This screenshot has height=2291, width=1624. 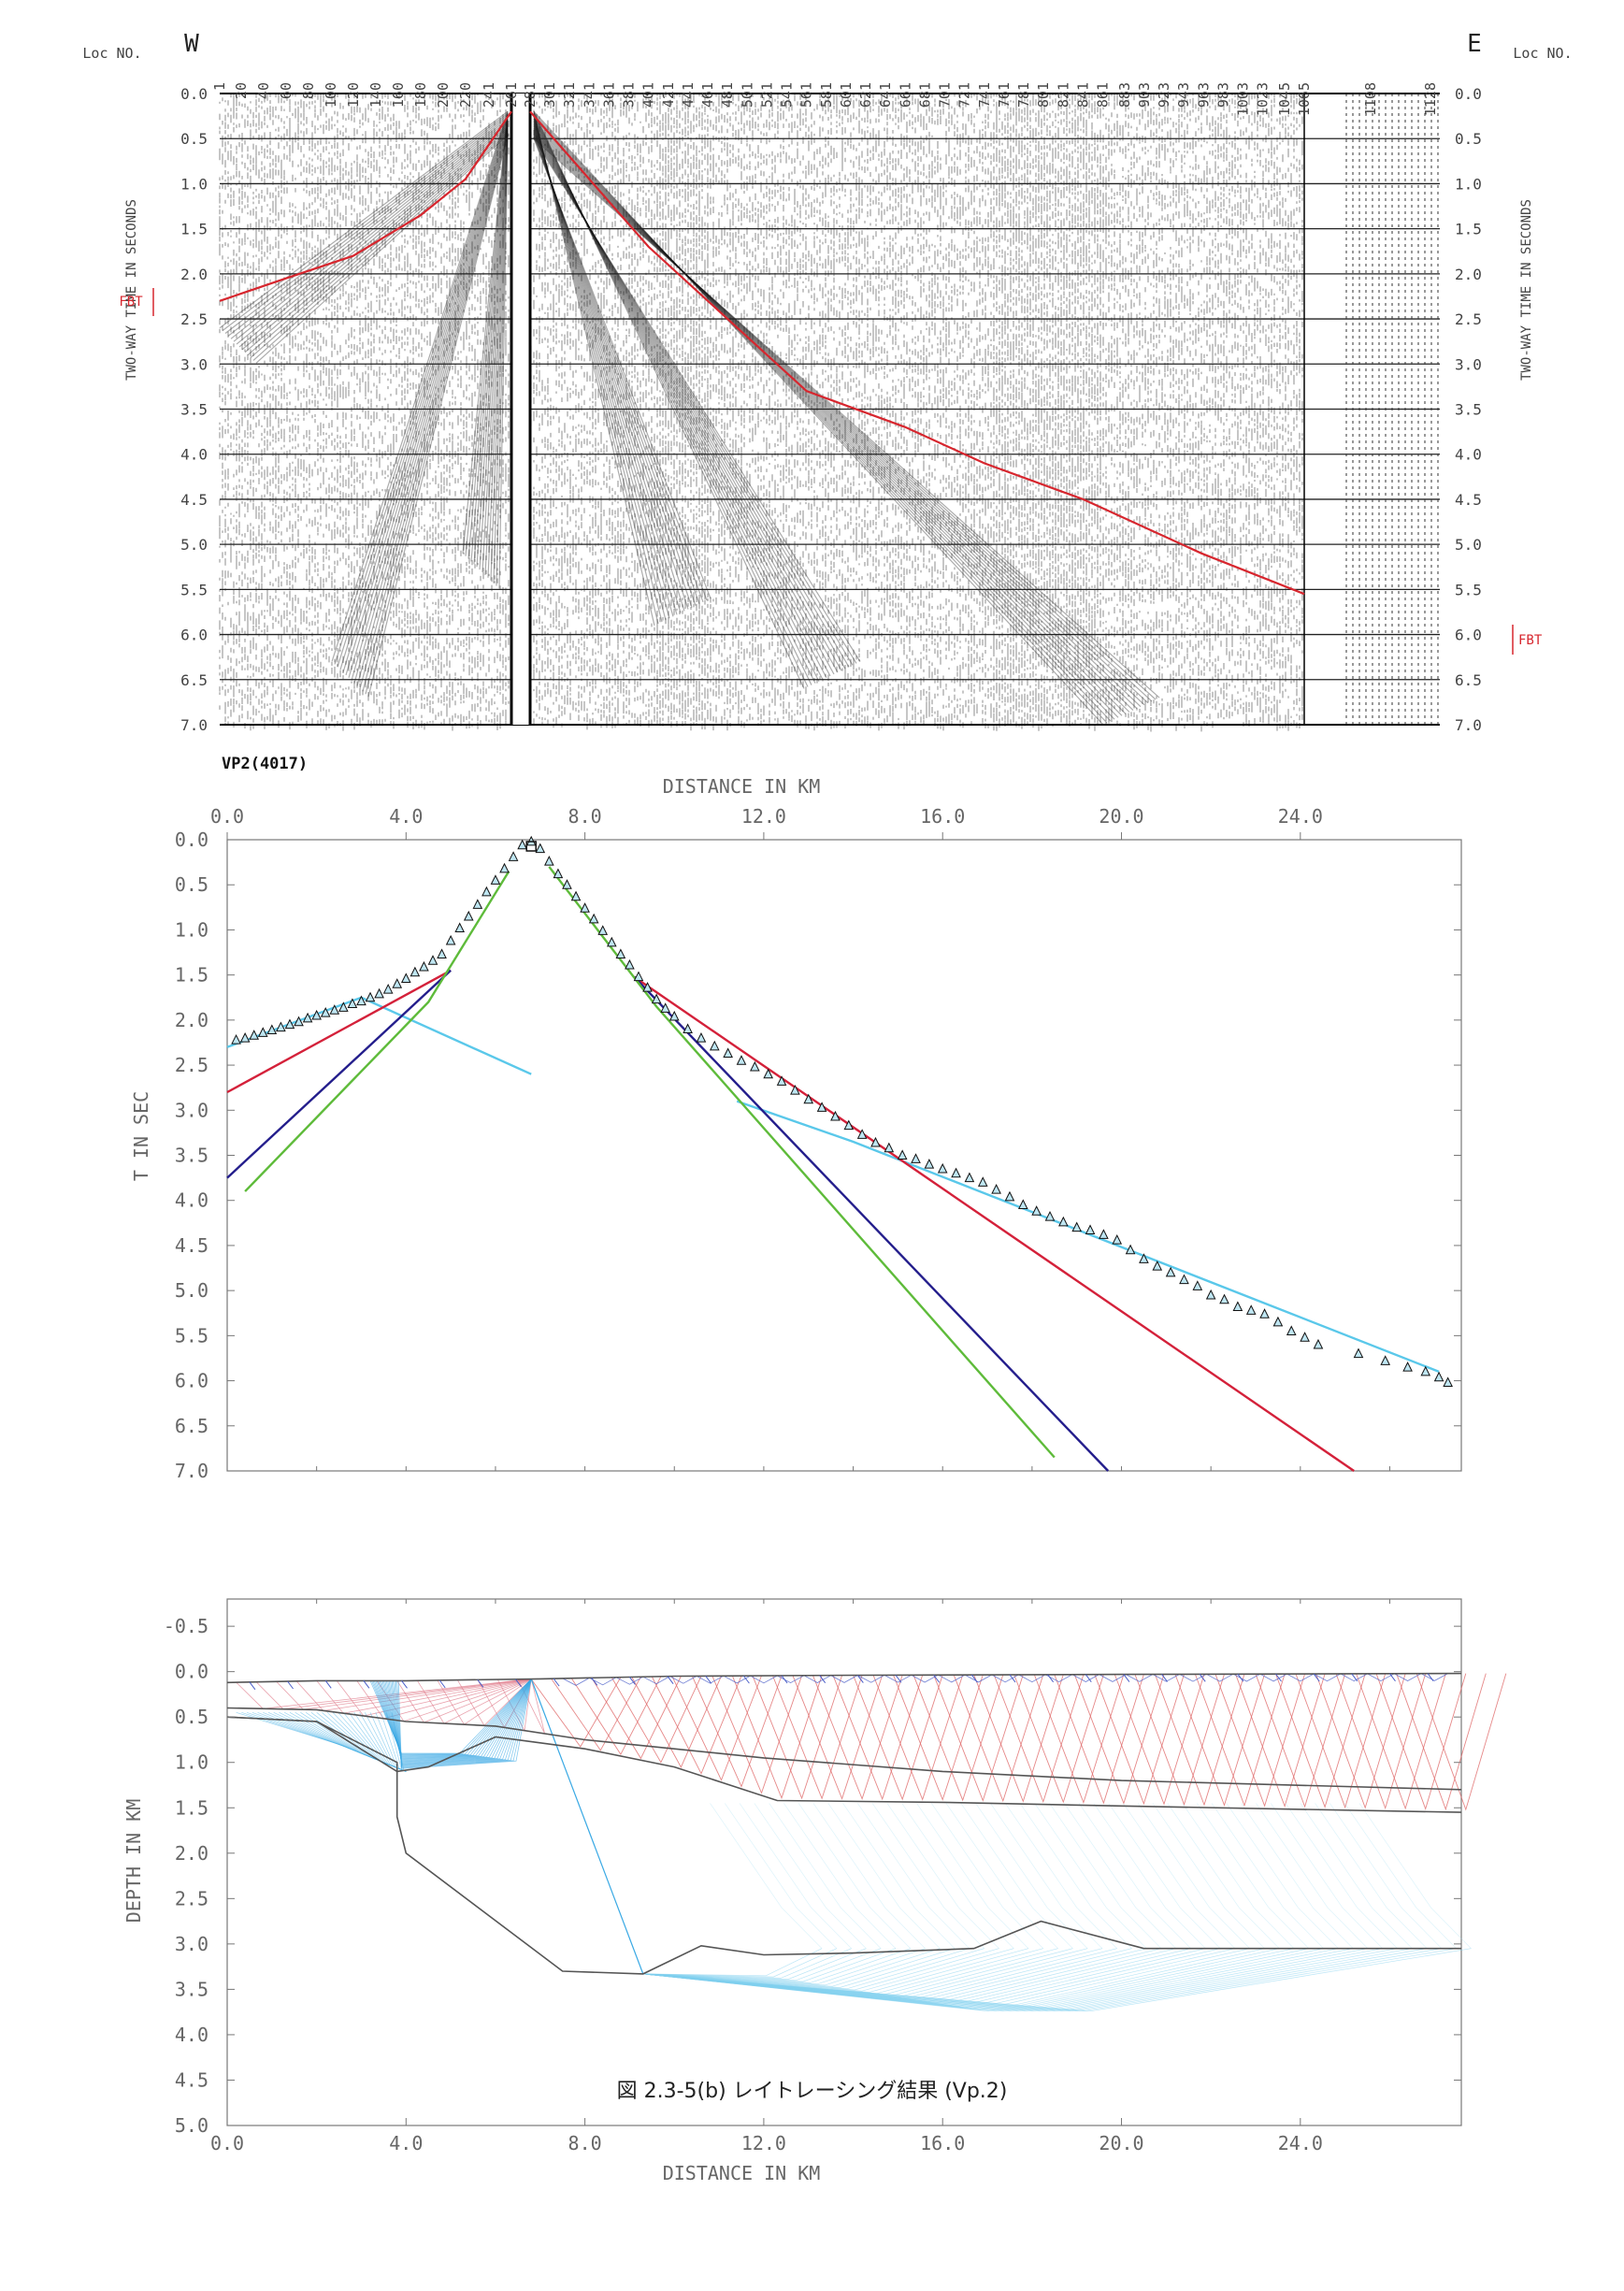 What do you see at coordinates (194, 410) in the screenshot?
I see `time-tick-left: 3.5` at bounding box center [194, 410].